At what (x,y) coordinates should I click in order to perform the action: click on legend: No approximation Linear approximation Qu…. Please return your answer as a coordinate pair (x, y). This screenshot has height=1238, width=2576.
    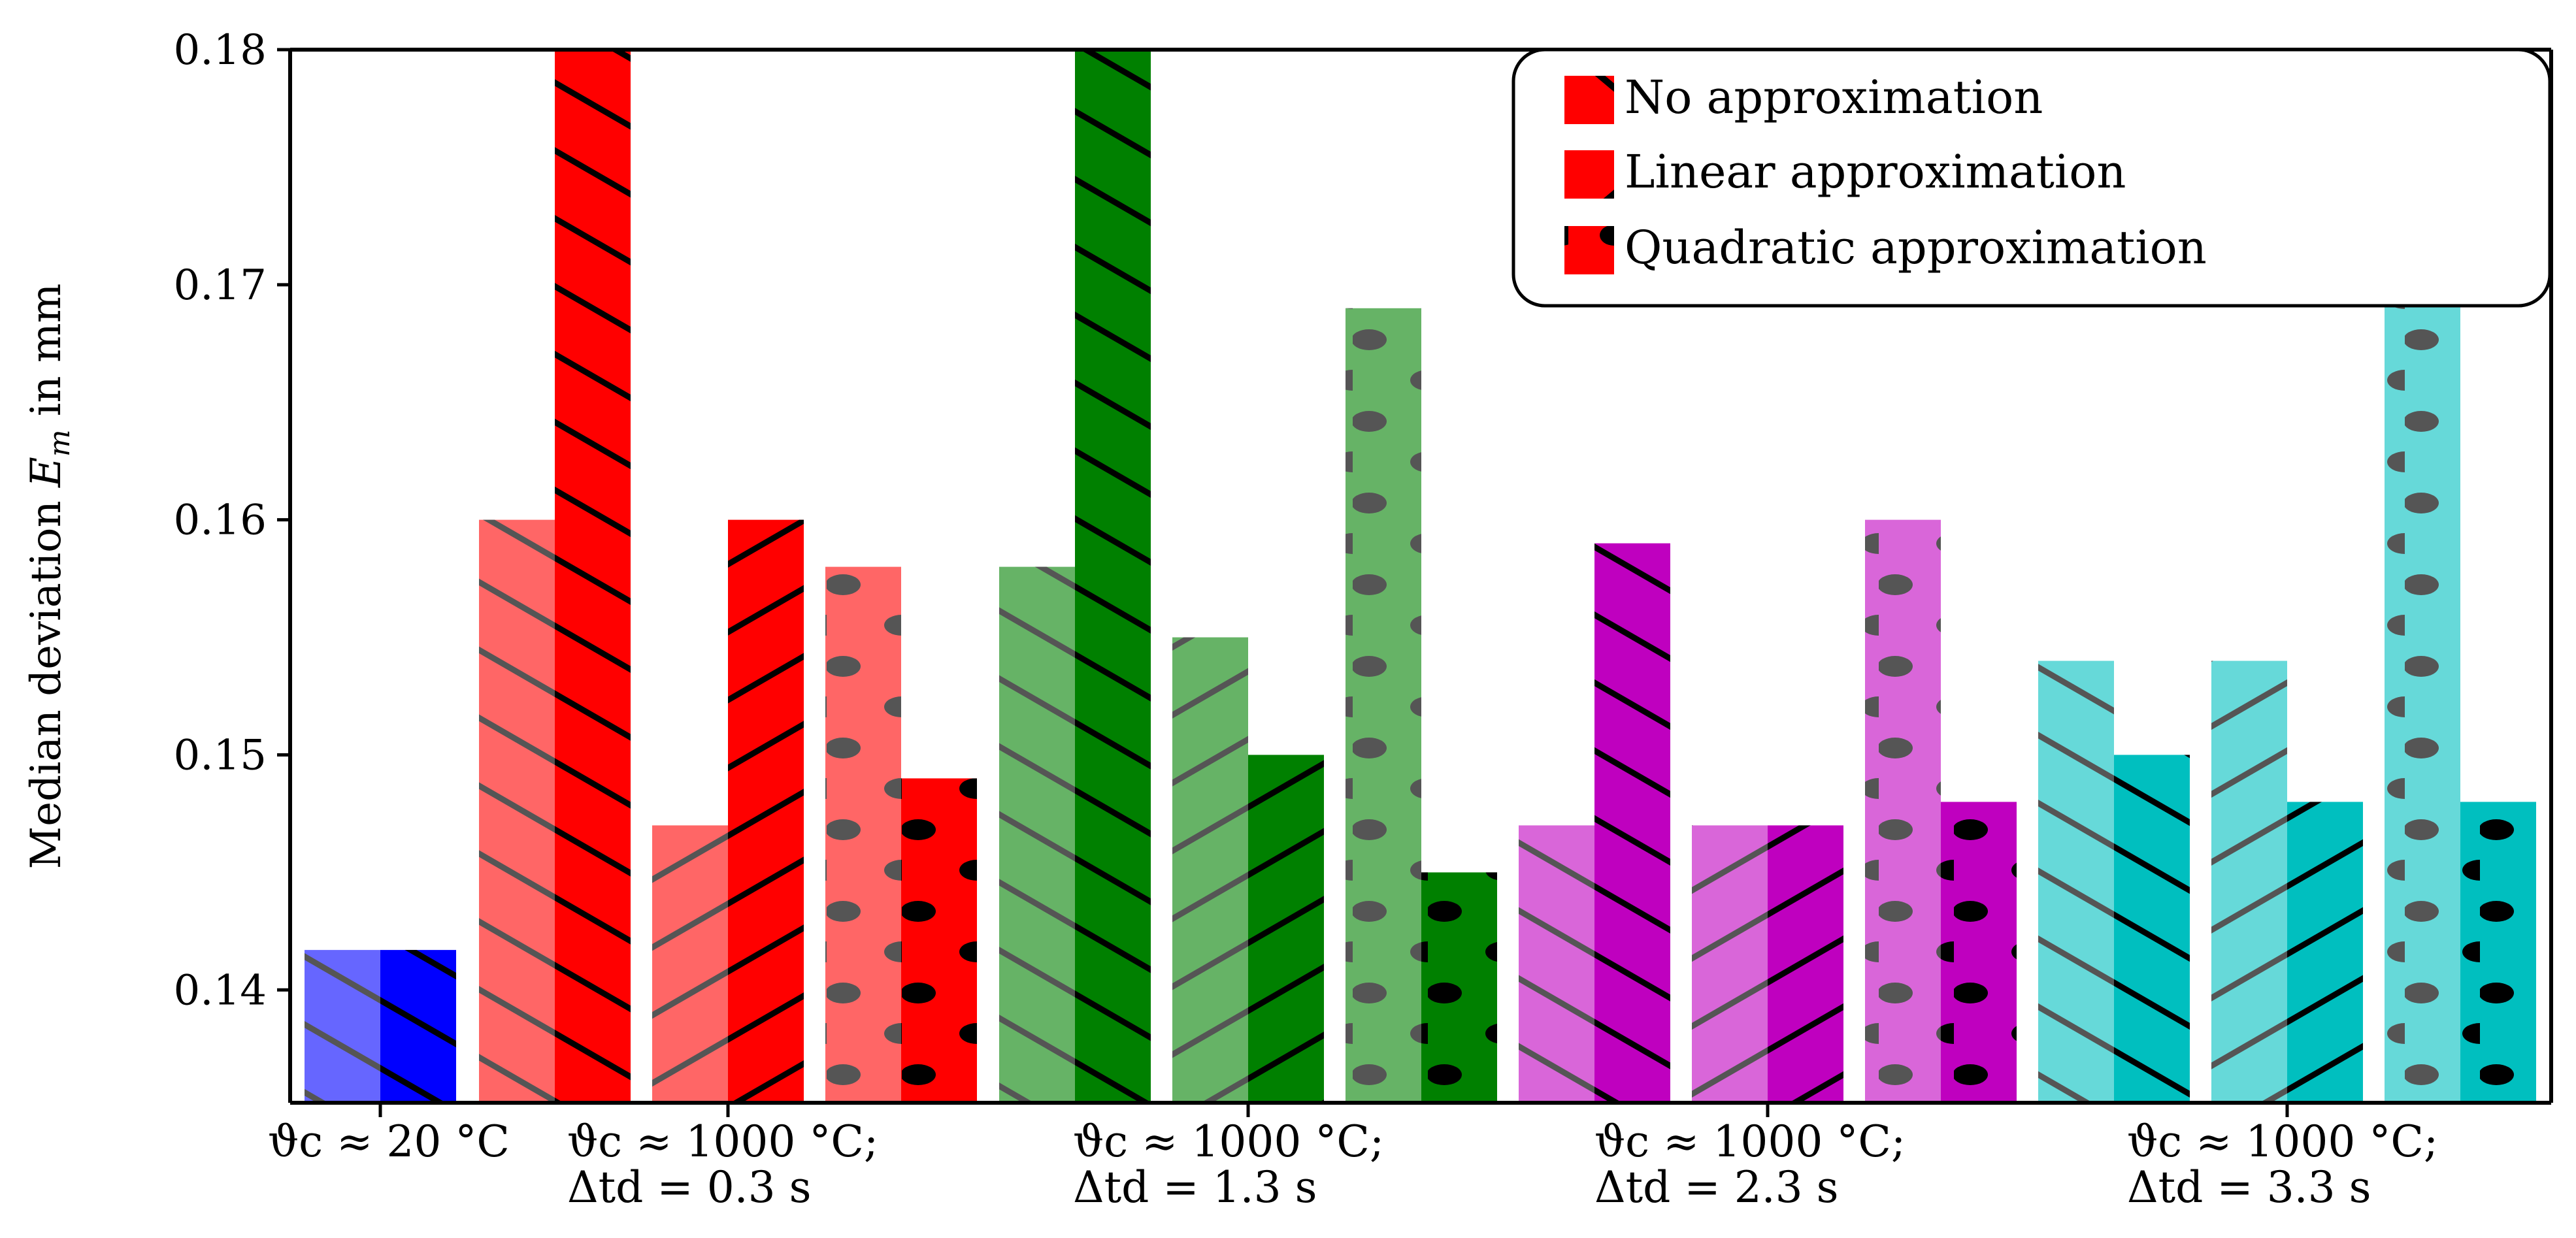
    Looking at the image, I should click on (2031, 178).